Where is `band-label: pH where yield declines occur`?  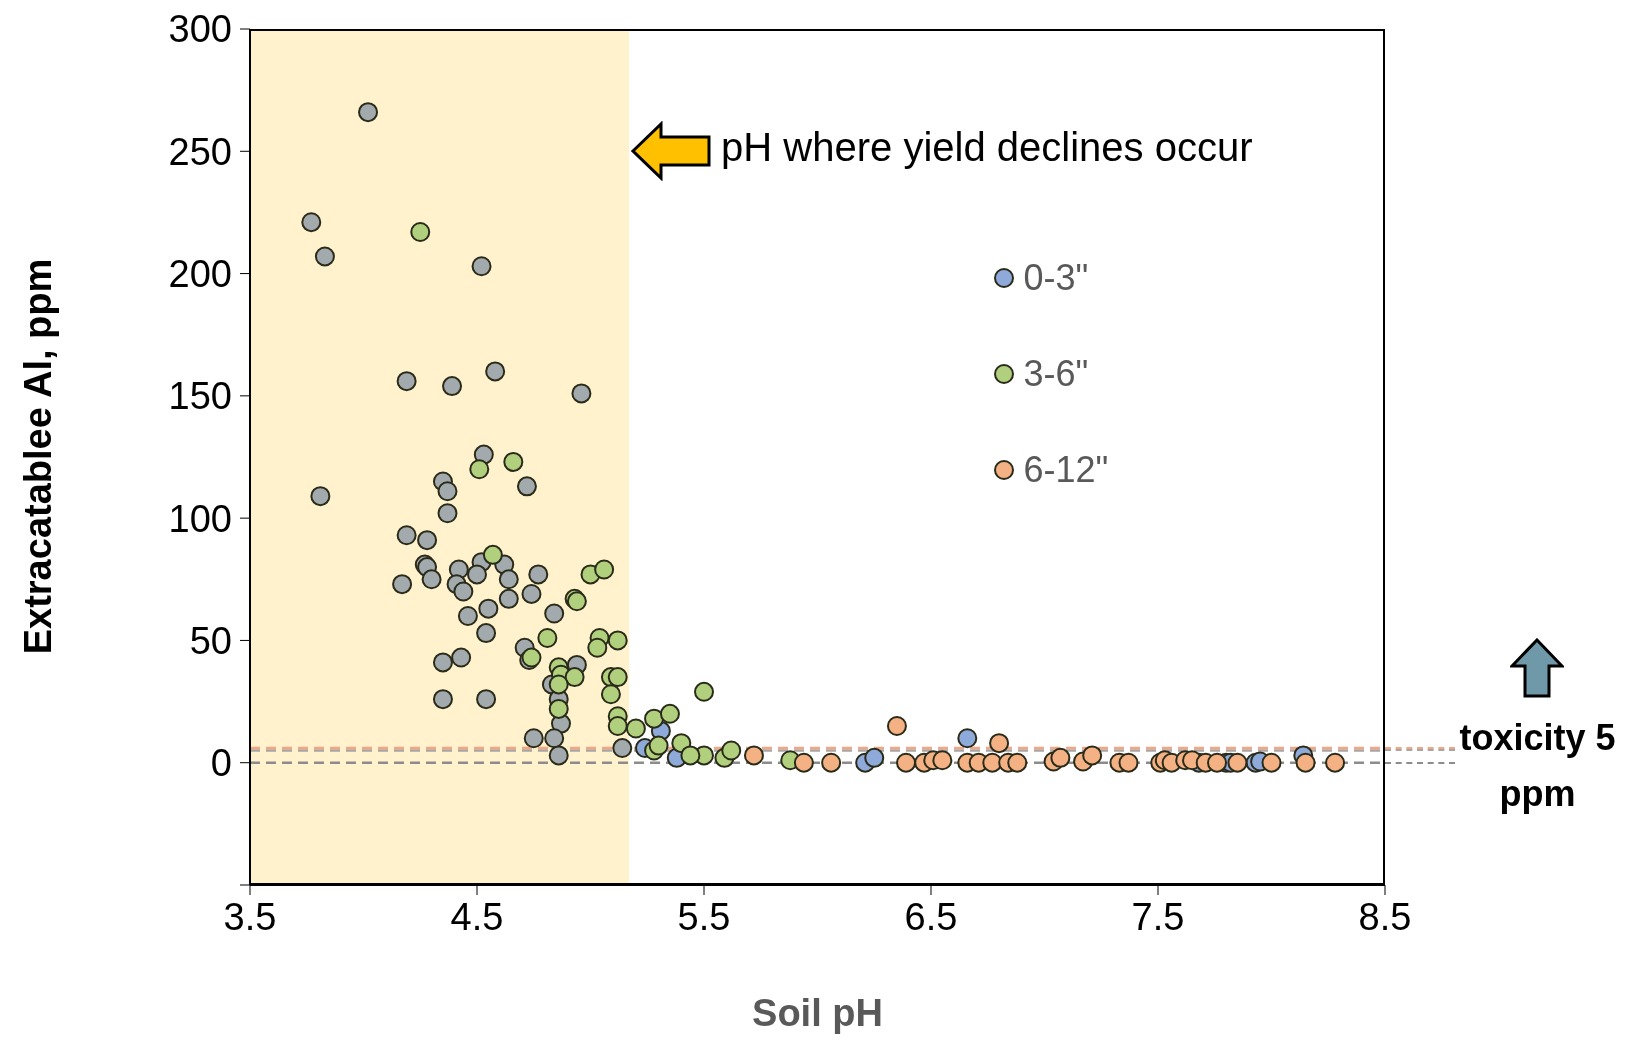
band-label: pH where yield declines occur is located at coordinates (987, 148).